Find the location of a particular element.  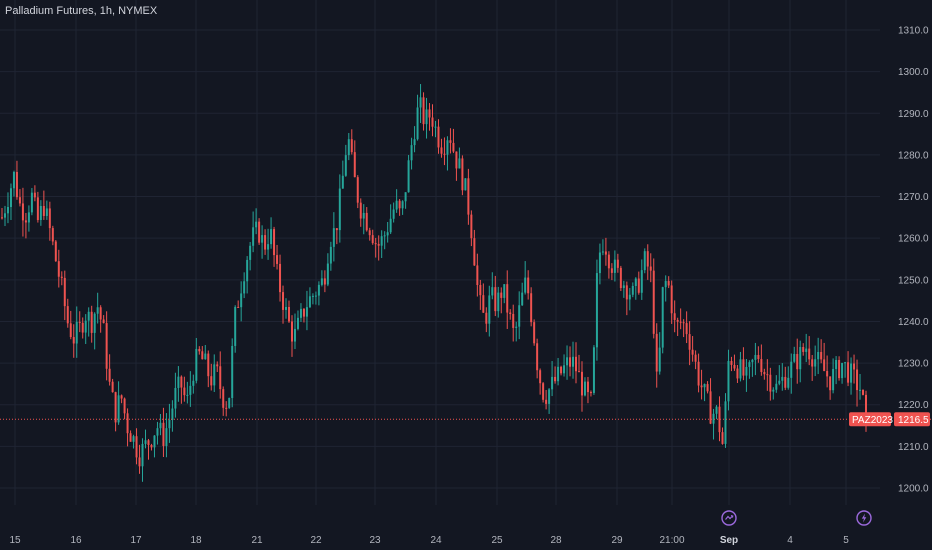

lightning-event-icon is located at coordinates (864, 518).